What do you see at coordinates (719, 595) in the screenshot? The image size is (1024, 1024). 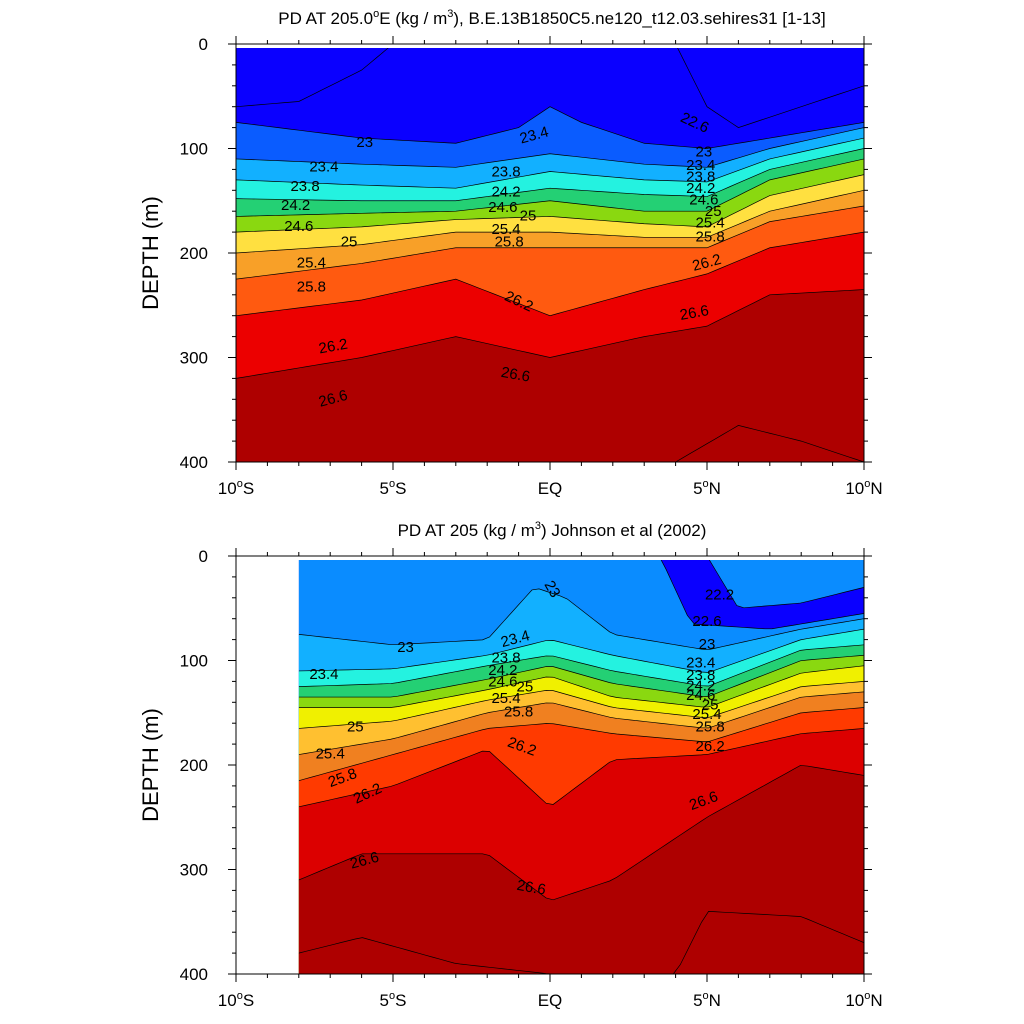 I see `contour-label: 22.2` at bounding box center [719, 595].